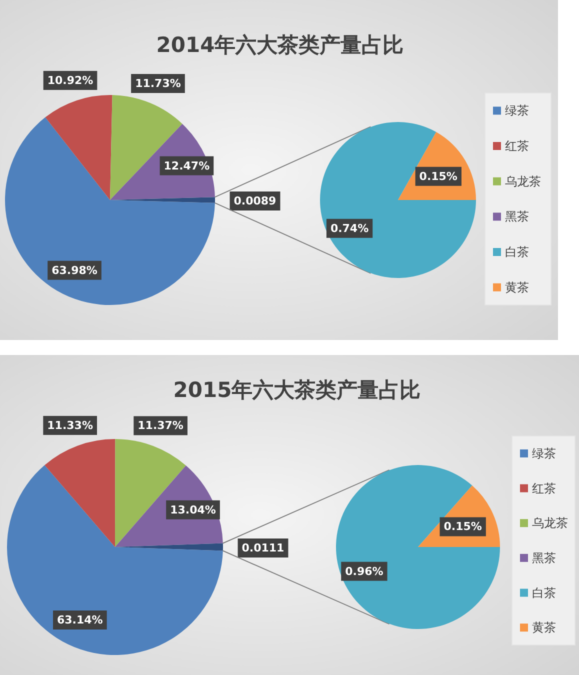 The height and width of the screenshot is (675, 579). What do you see at coordinates (80, 620) in the screenshot?
I see `data-label: 63.14%` at bounding box center [80, 620].